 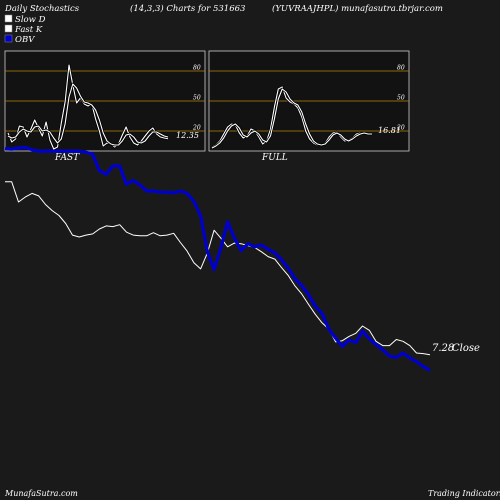 I want to click on legend-label-slow-d: Slow D, so click(x=30, y=20).